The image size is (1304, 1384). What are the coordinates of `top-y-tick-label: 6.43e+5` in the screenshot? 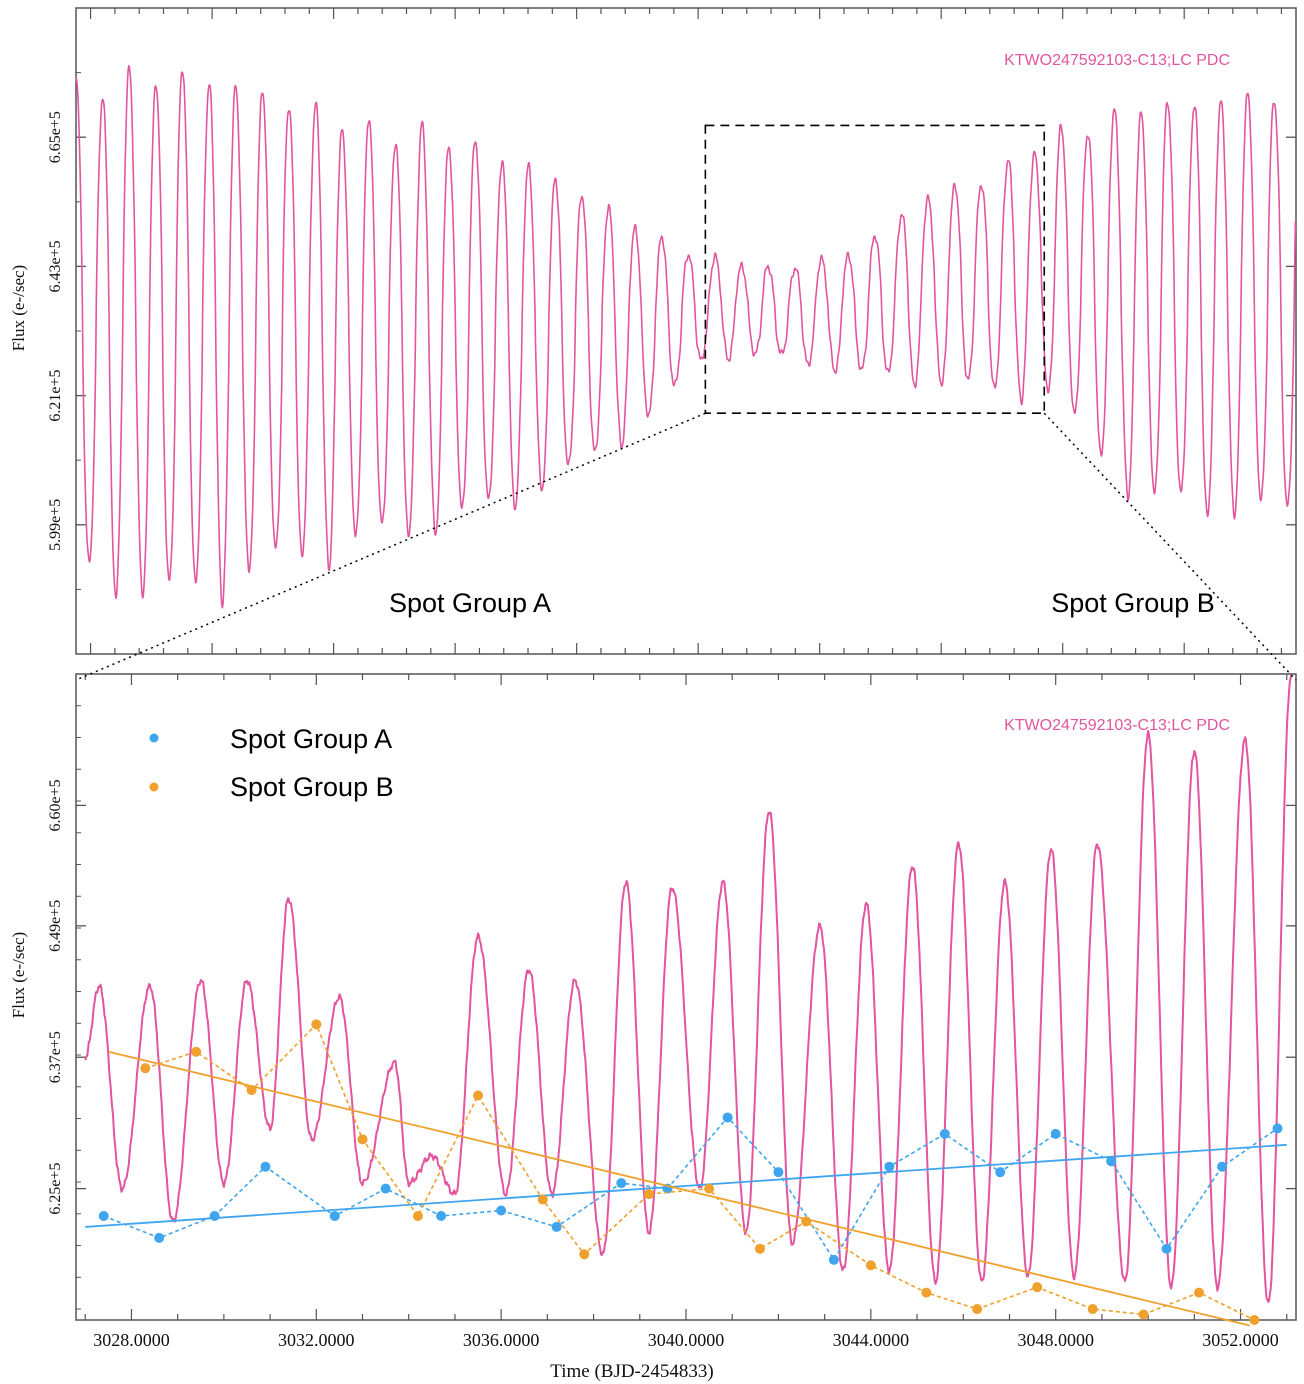 It's located at (55, 266).